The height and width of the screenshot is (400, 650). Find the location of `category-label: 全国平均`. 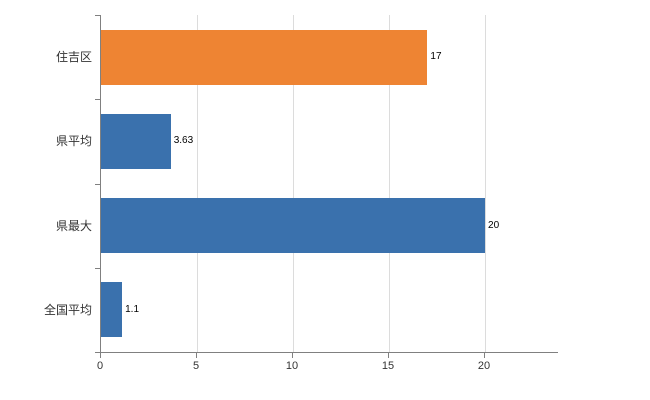

category-label: 全国平均 is located at coordinates (67, 309).